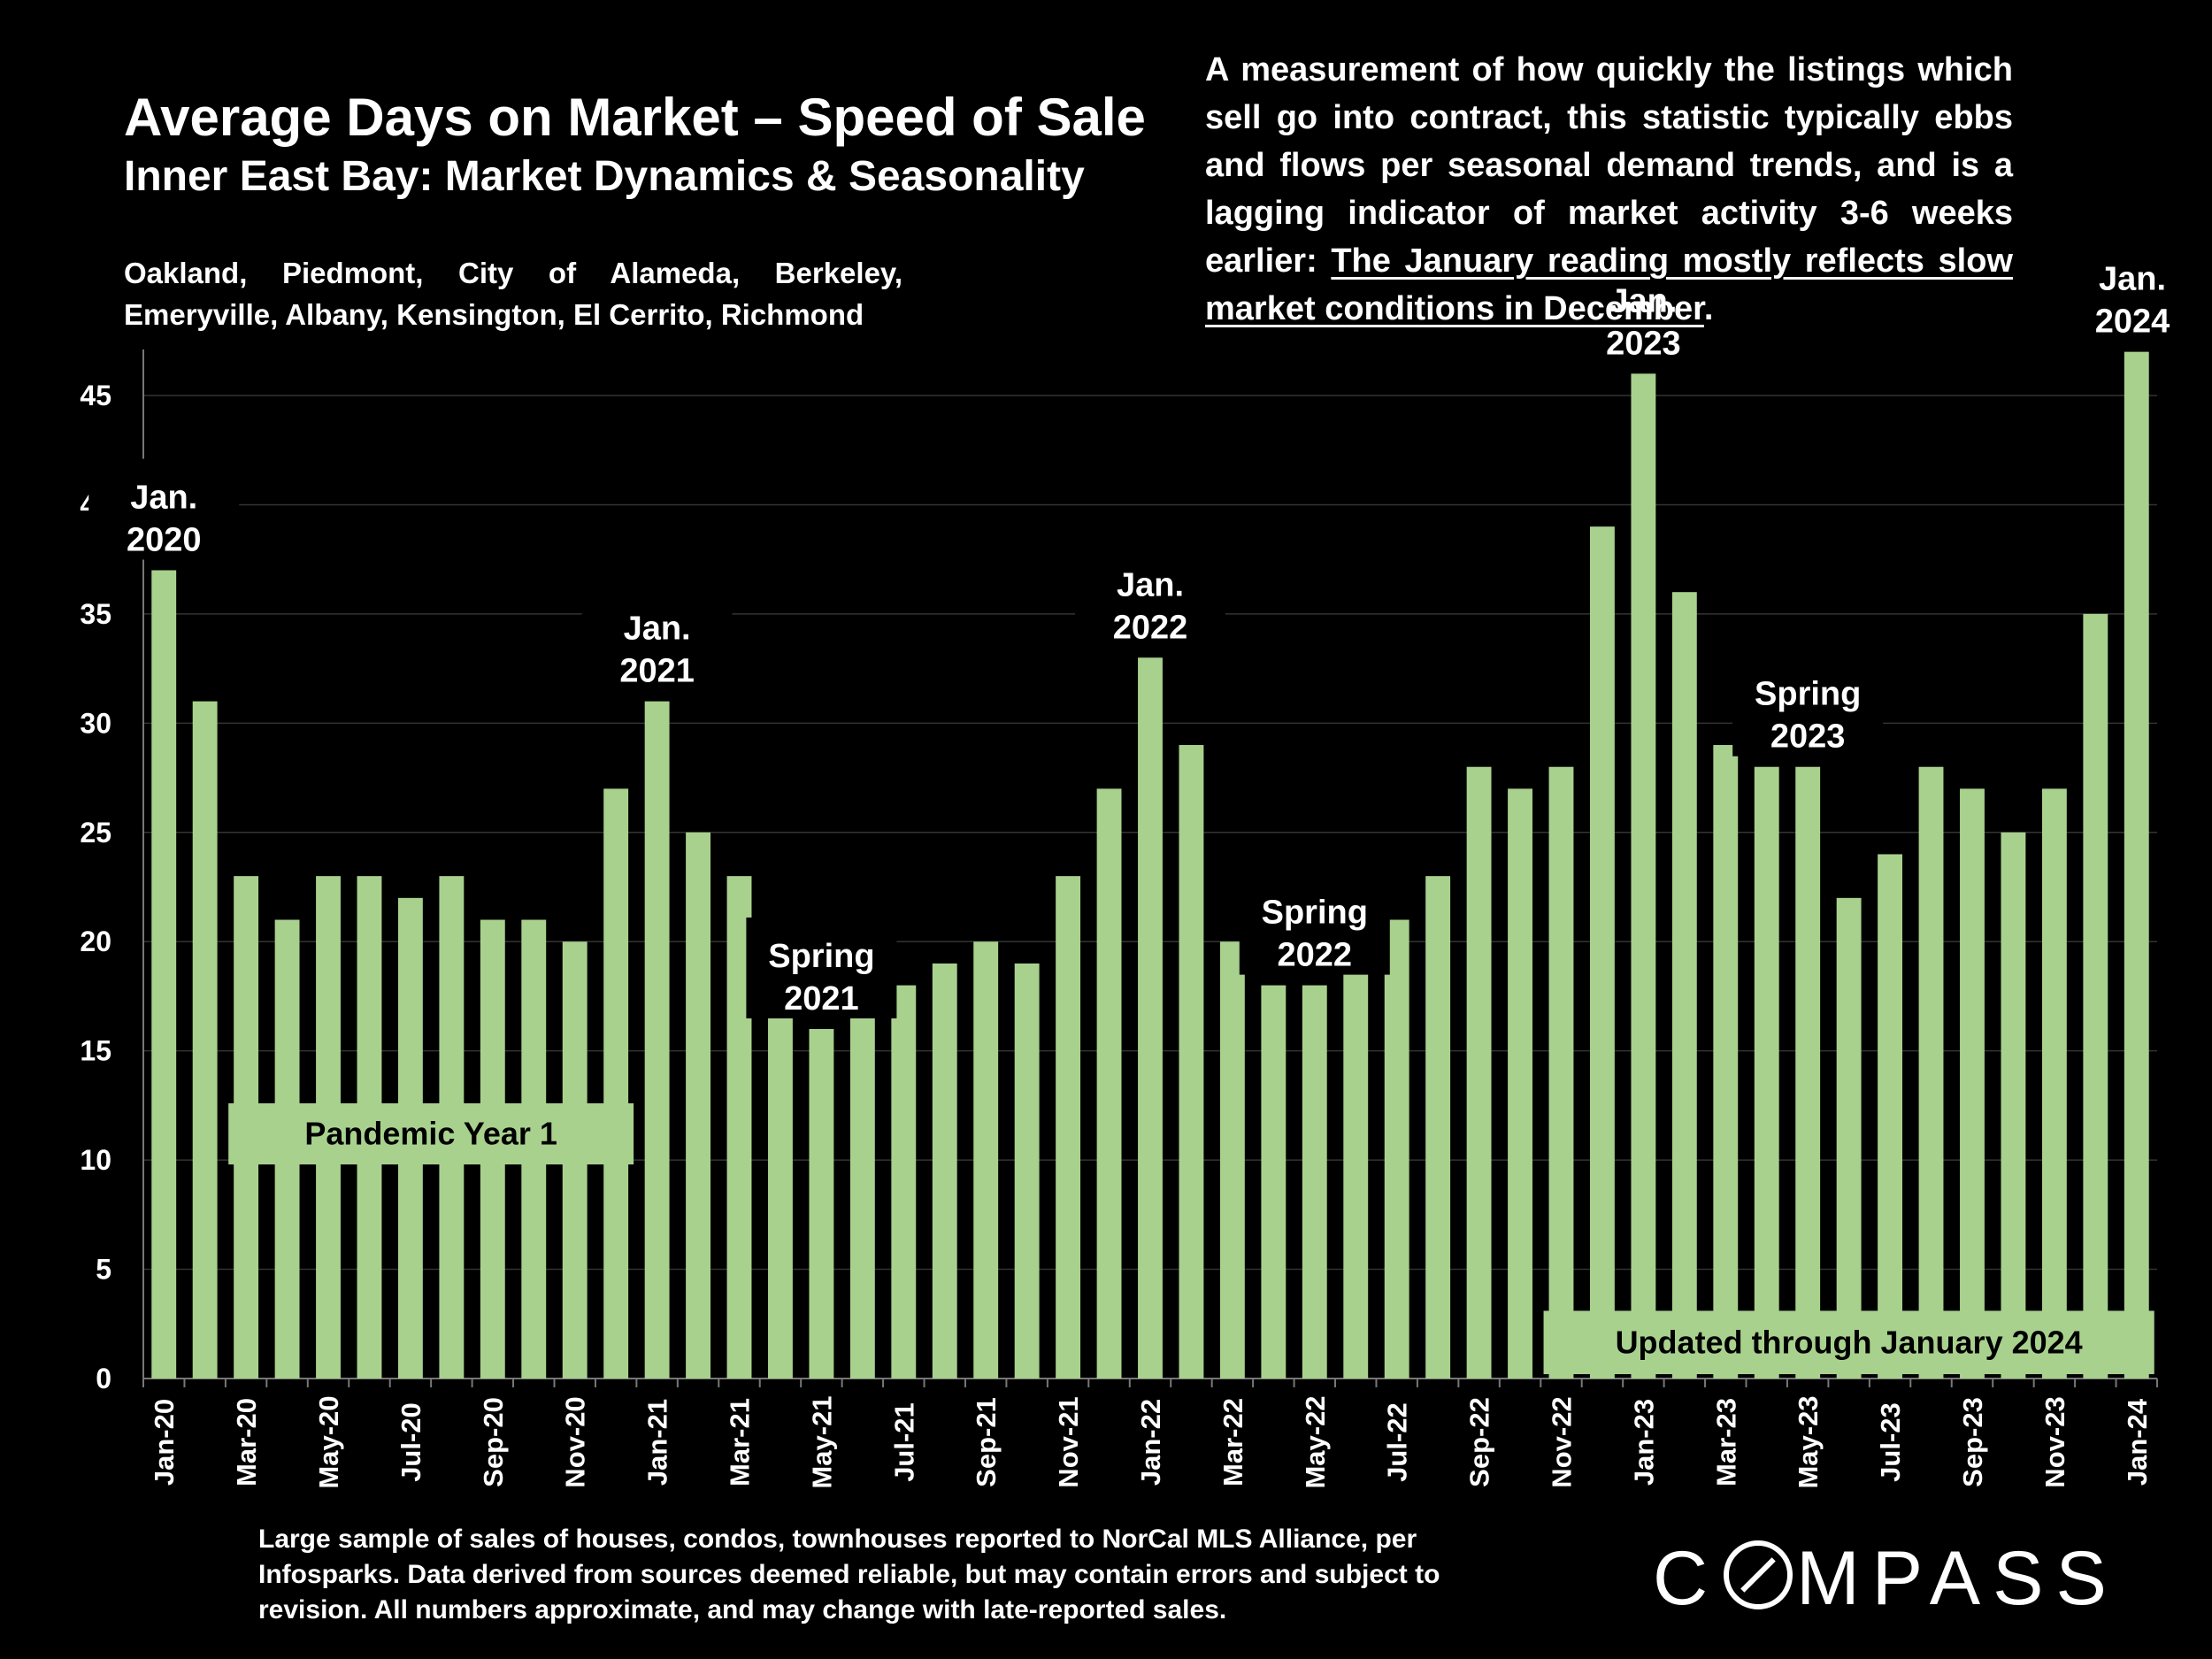 Image resolution: width=2212 pixels, height=1659 pixels. I want to click on x-tick-label: May-21, so click(822, 1442).